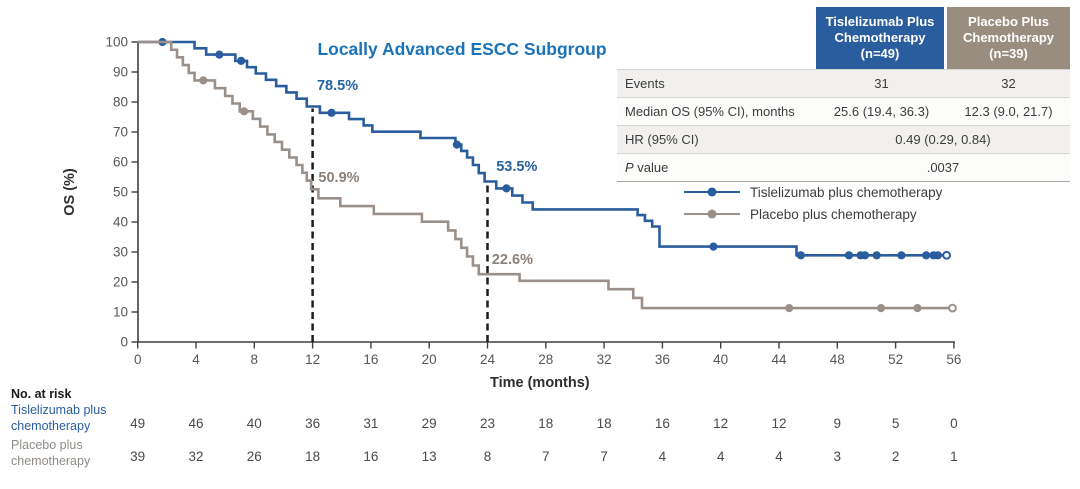 The width and height of the screenshot is (1080, 489). What do you see at coordinates (647, 167) in the screenshot?
I see `p-value-label: P value` at bounding box center [647, 167].